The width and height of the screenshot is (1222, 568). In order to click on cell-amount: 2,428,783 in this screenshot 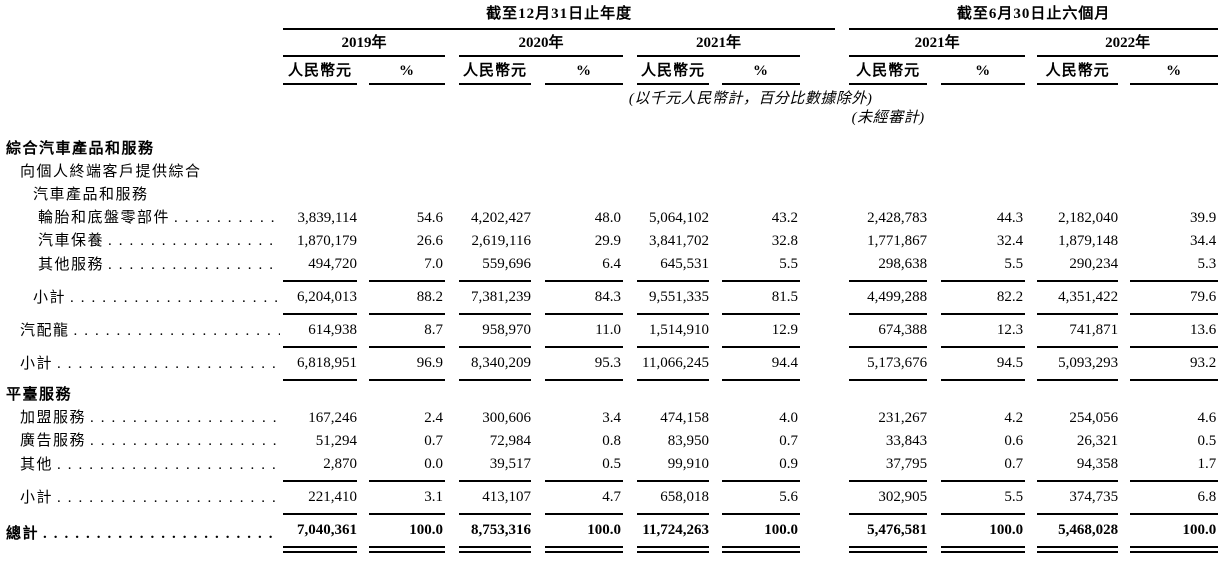, I will do `click(897, 218)`.